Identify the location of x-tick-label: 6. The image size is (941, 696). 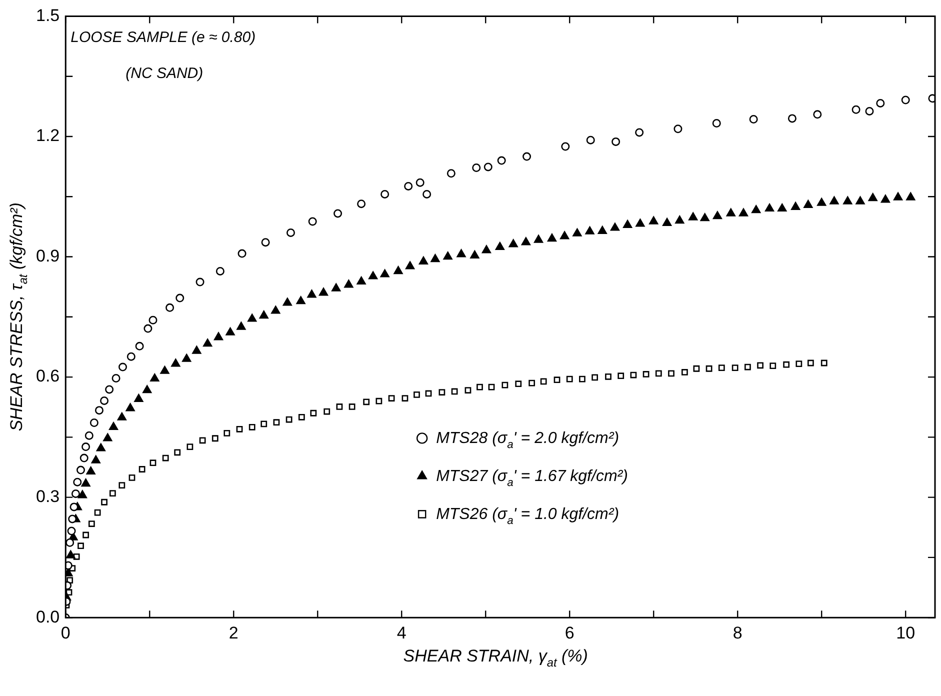
(569, 632).